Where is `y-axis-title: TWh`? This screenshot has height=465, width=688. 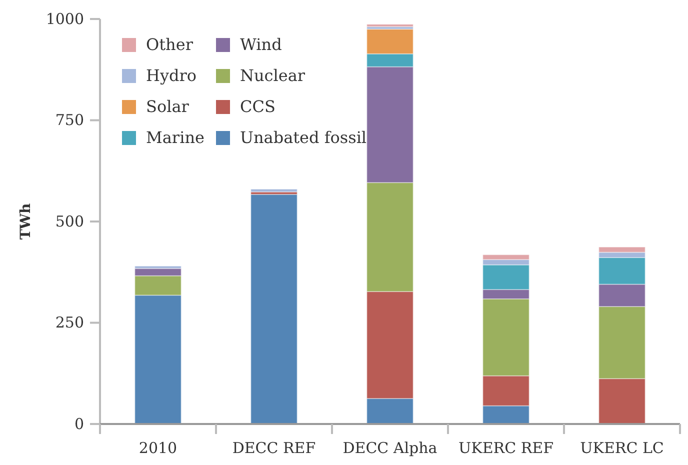
y-axis-title: TWh is located at coordinates (26, 221).